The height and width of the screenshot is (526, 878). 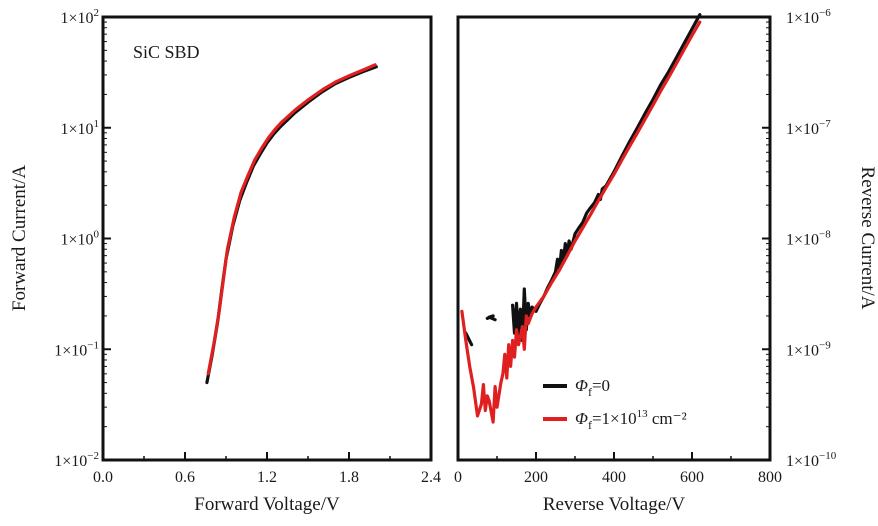 I want to click on left-series, so click(x=291, y=224).